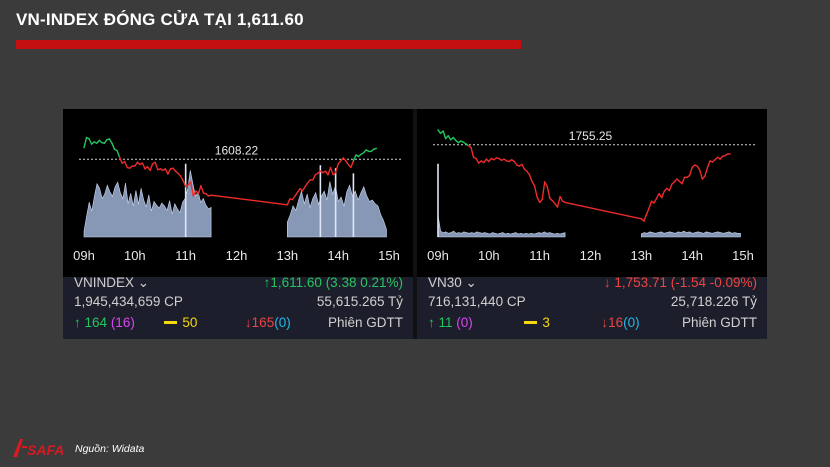 The width and height of the screenshot is (830, 467). Describe the element at coordinates (389, 255) in the screenshot. I see `x-tick-label: 15h` at that location.